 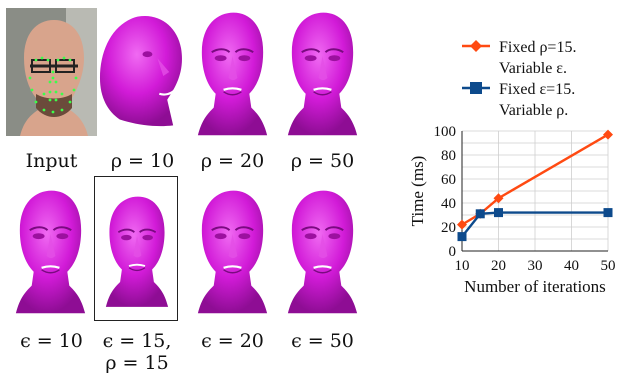 I want to click on selected-frame, so click(x=136, y=248).